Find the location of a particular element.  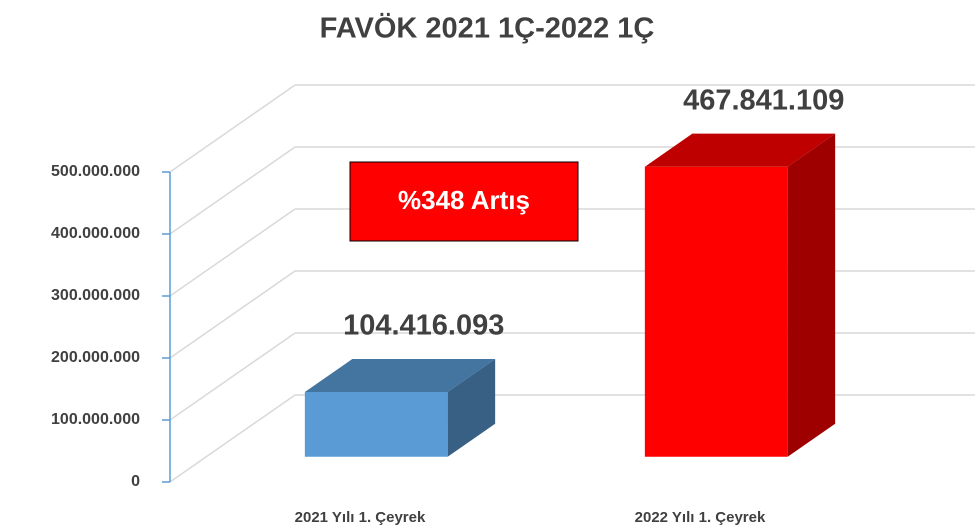

x-tick-label: 2021 Yılı 1. Çeyrek is located at coordinates (360, 517).